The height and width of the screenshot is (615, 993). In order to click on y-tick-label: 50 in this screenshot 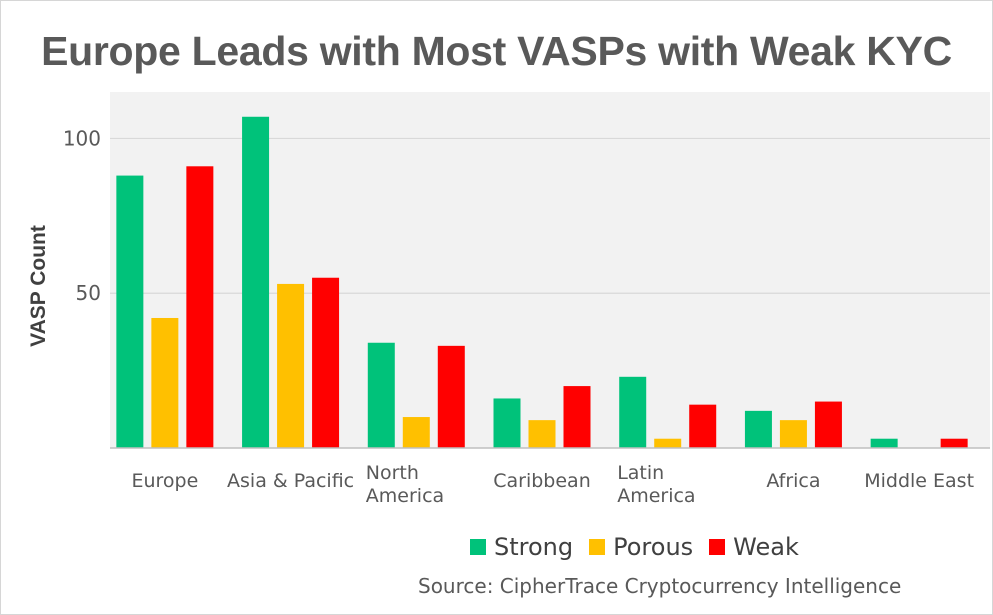, I will do `click(88, 293)`.